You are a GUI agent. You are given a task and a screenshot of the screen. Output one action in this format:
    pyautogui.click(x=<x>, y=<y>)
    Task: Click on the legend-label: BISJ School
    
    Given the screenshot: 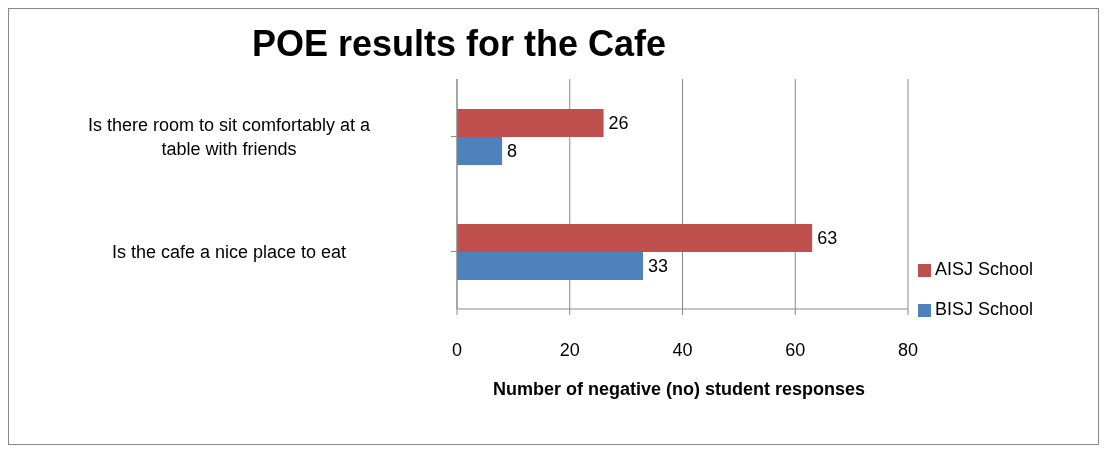 What is the action you would take?
    pyautogui.click(x=984, y=309)
    